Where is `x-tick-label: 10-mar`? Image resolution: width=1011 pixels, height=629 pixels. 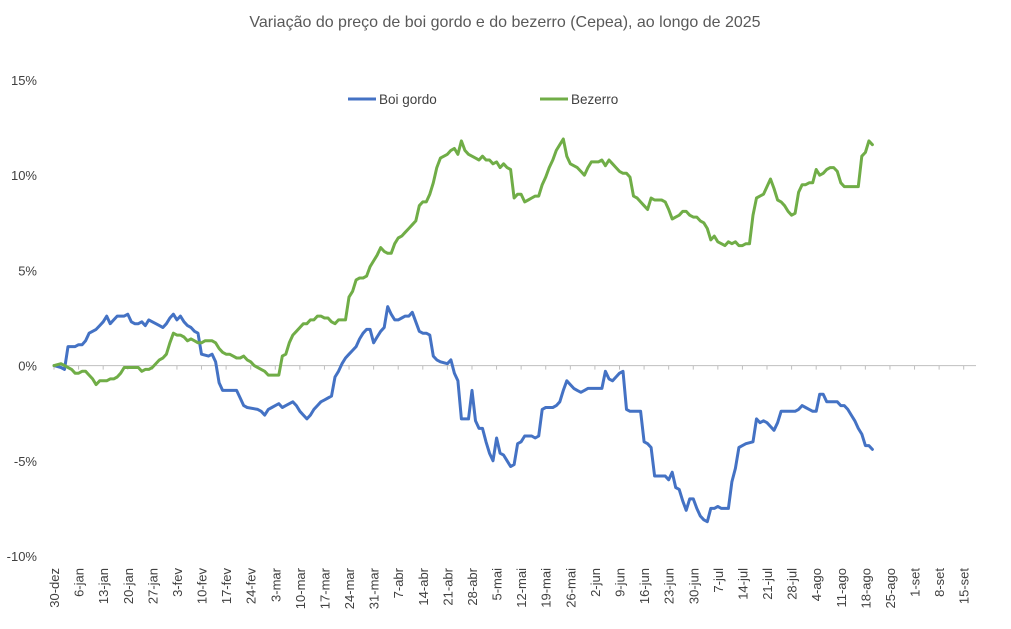
x-tick-label: 10-mar is located at coordinates (300, 588).